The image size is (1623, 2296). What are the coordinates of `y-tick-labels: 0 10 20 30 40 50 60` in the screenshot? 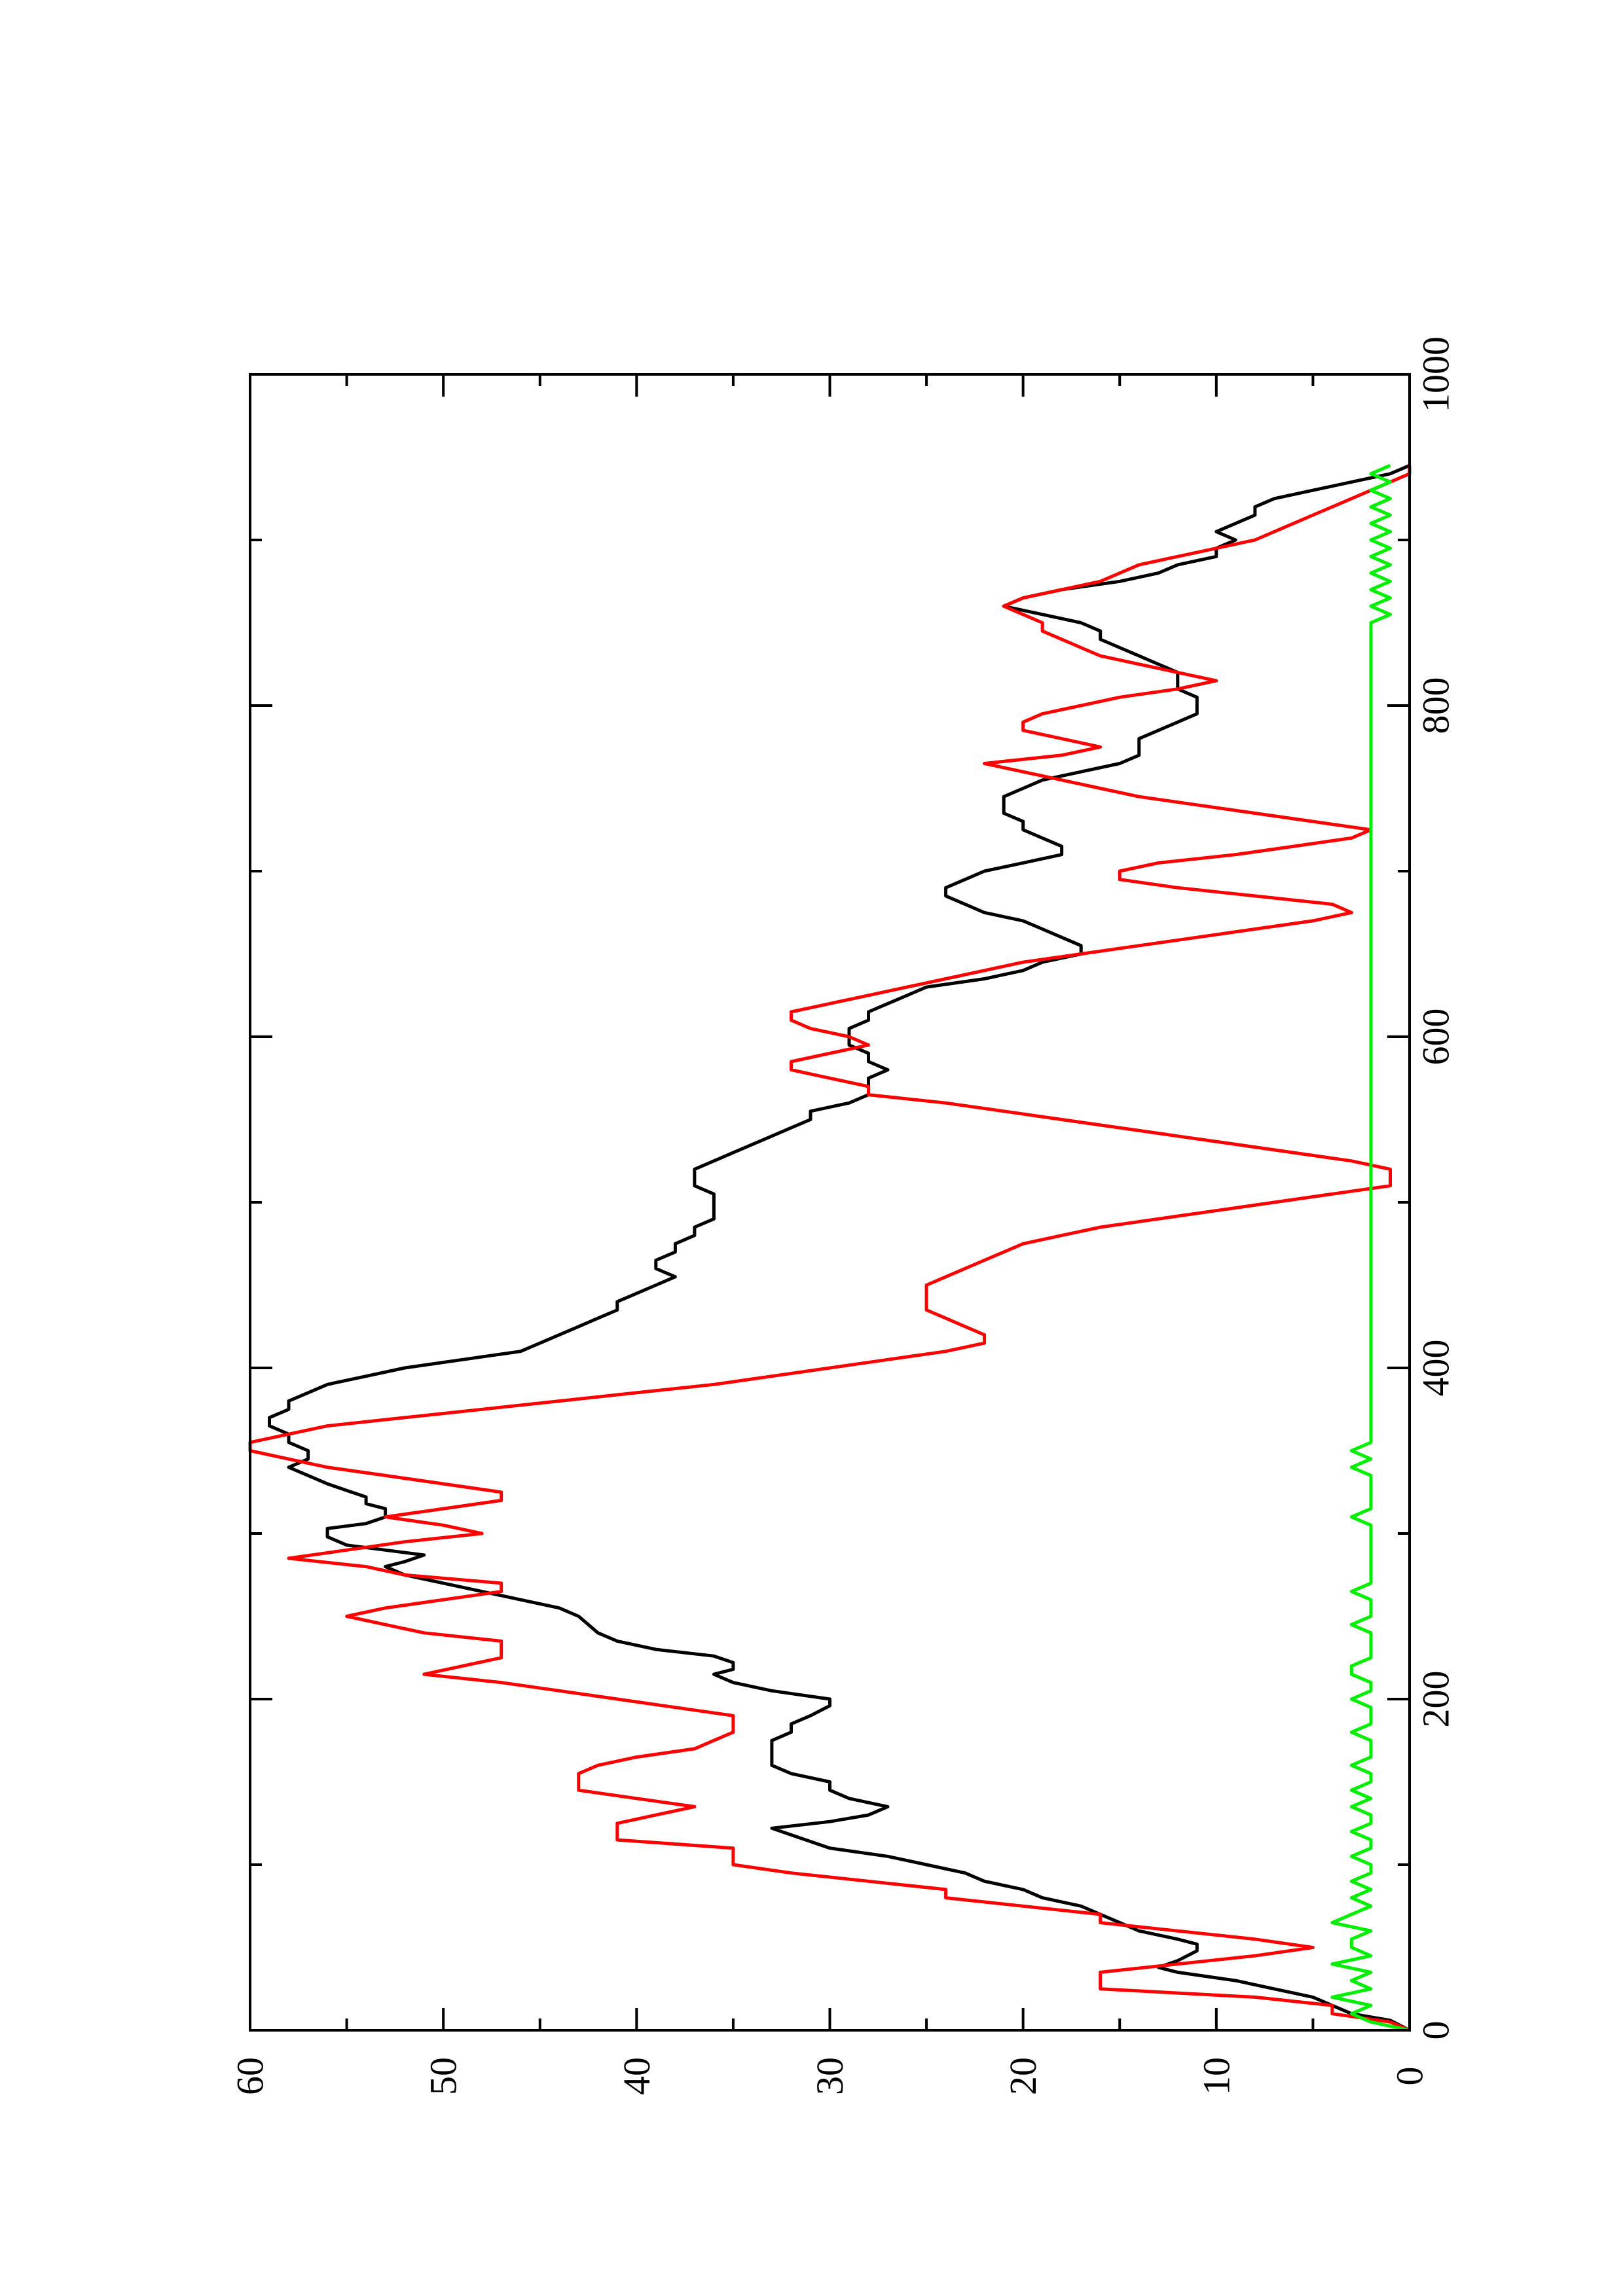 It's located at (830, 2076).